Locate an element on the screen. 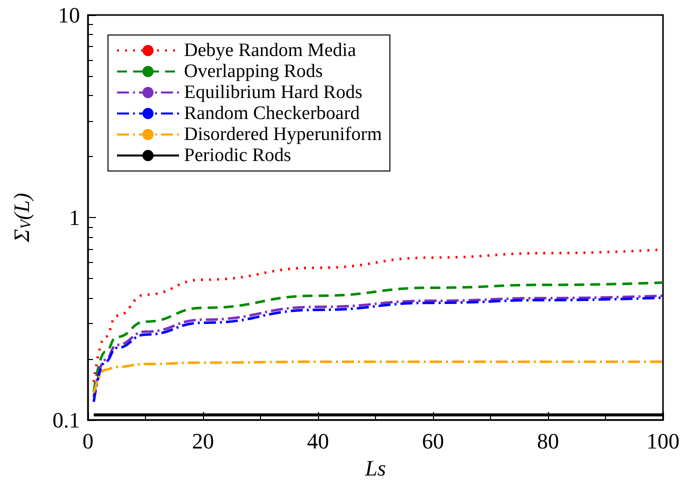  legend-label: Periodic Rods is located at coordinates (238, 155).